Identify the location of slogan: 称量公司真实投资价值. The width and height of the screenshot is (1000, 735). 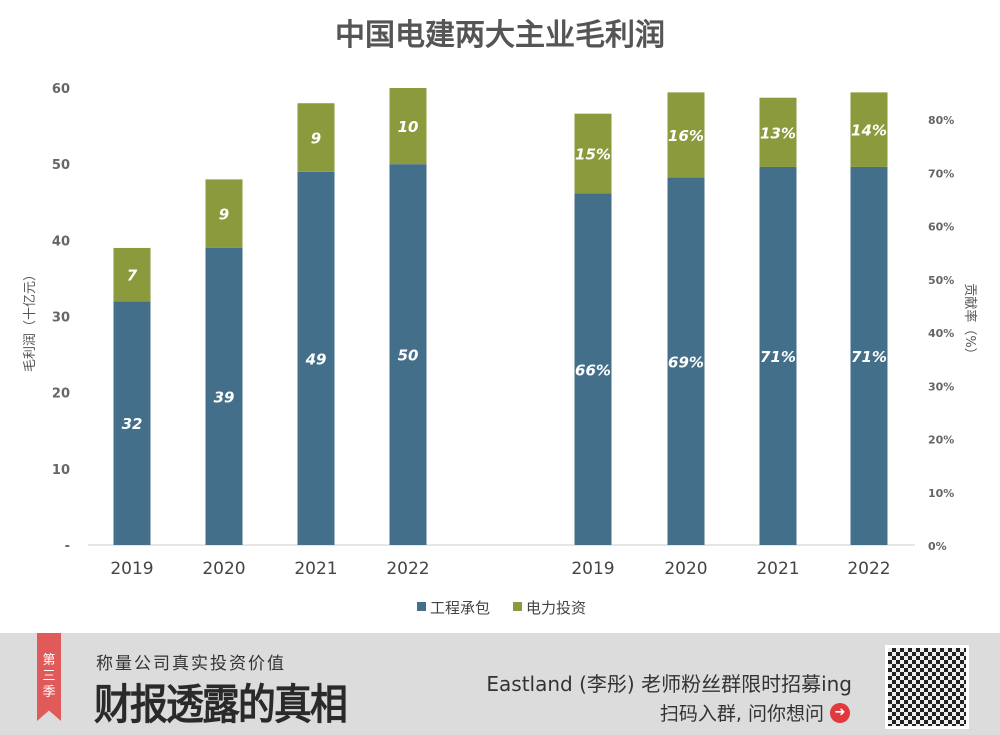
(191, 664).